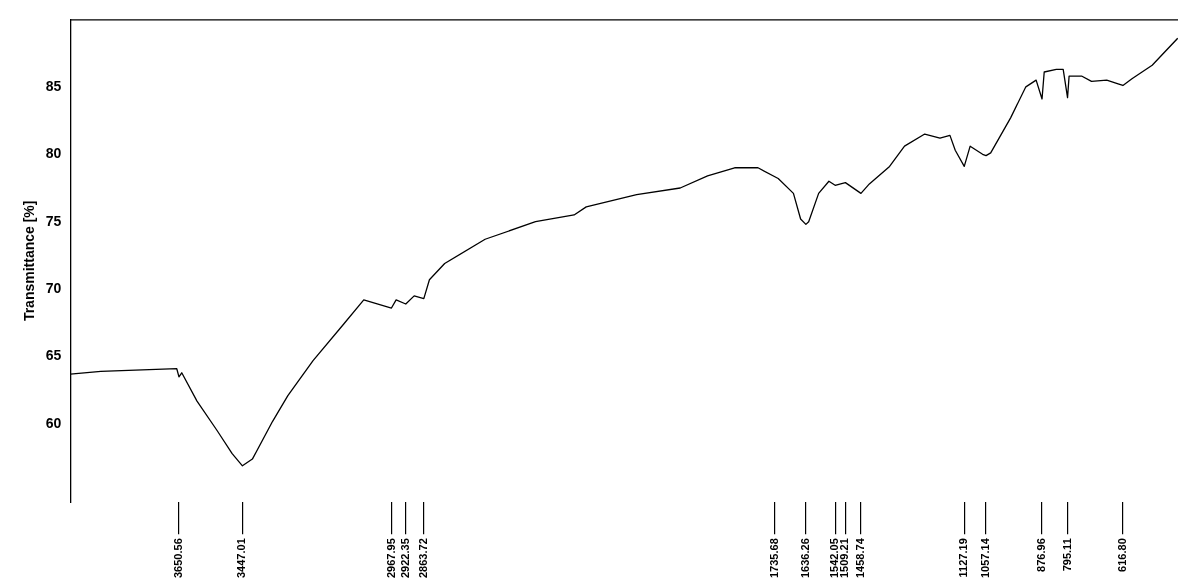 Image resolution: width=1186 pixels, height=582 pixels. Describe the element at coordinates (404, 558) in the screenshot. I see `x-tick-label: 2922.35` at that location.